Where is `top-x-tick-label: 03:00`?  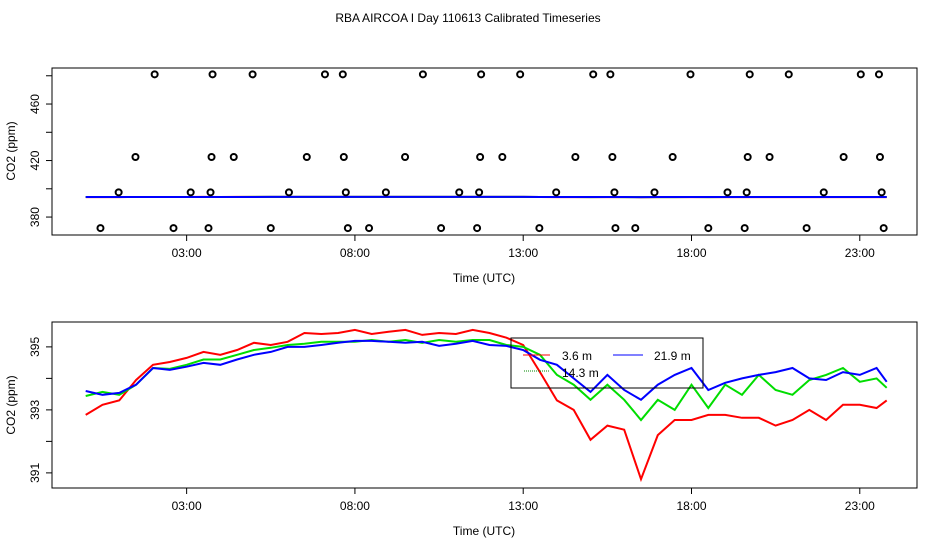 top-x-tick-label: 03:00 is located at coordinates (187, 253).